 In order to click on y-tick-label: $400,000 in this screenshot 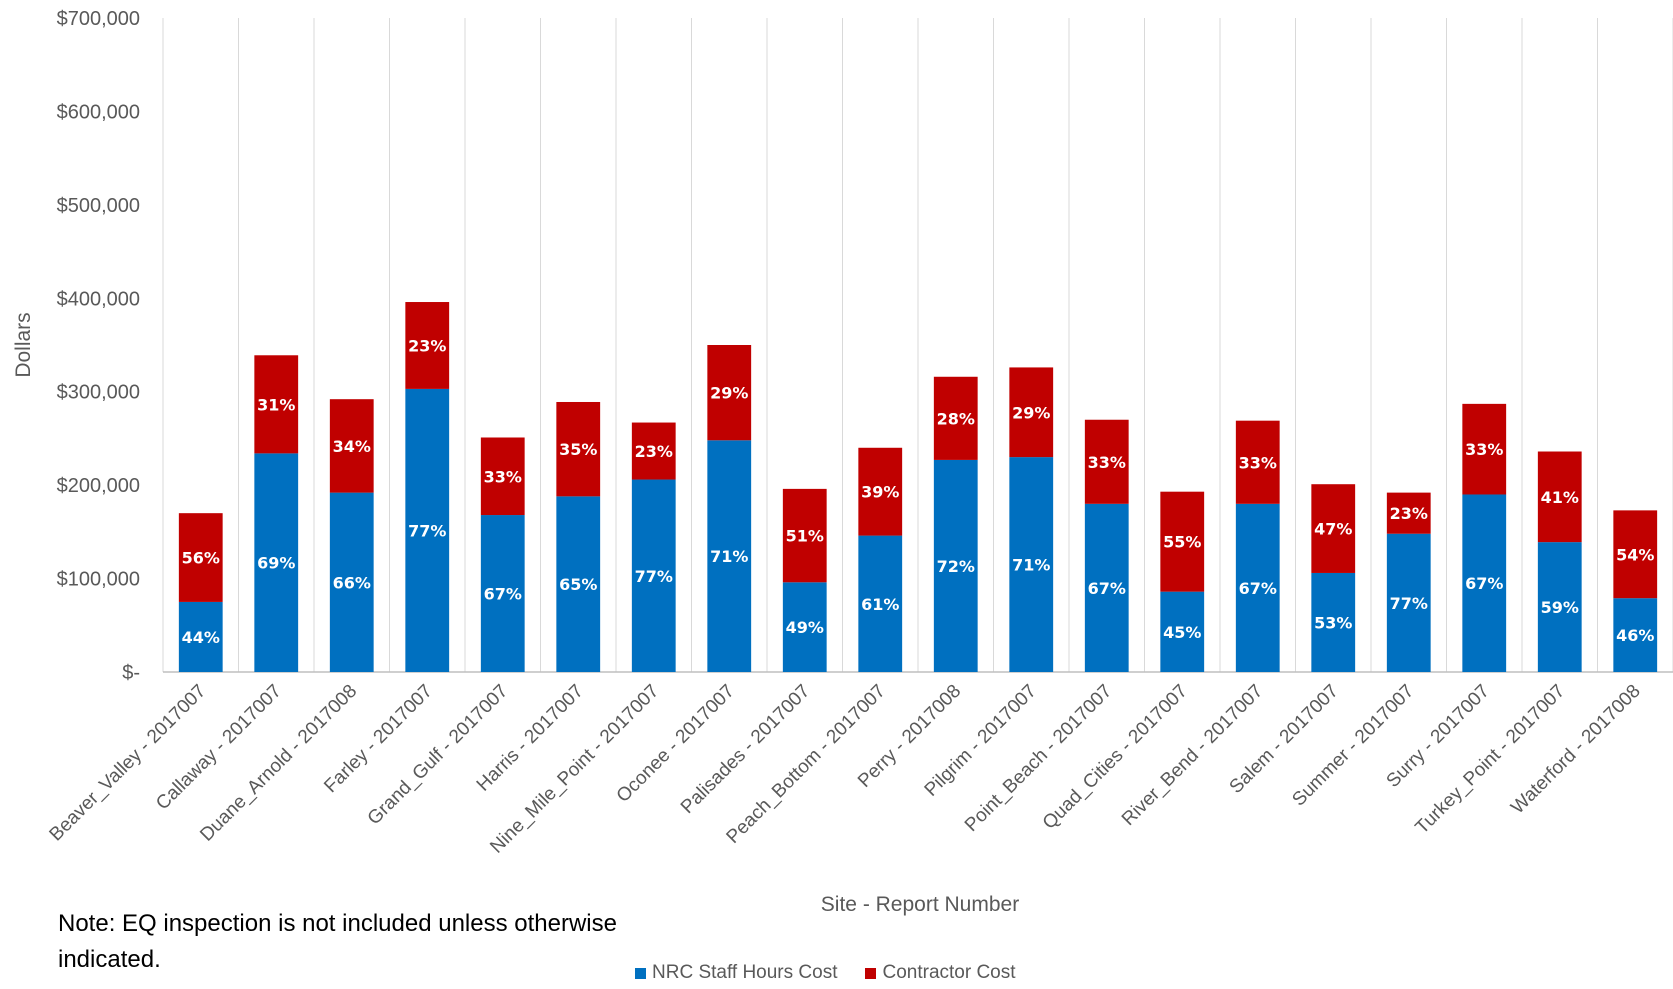, I will do `click(98, 299)`.